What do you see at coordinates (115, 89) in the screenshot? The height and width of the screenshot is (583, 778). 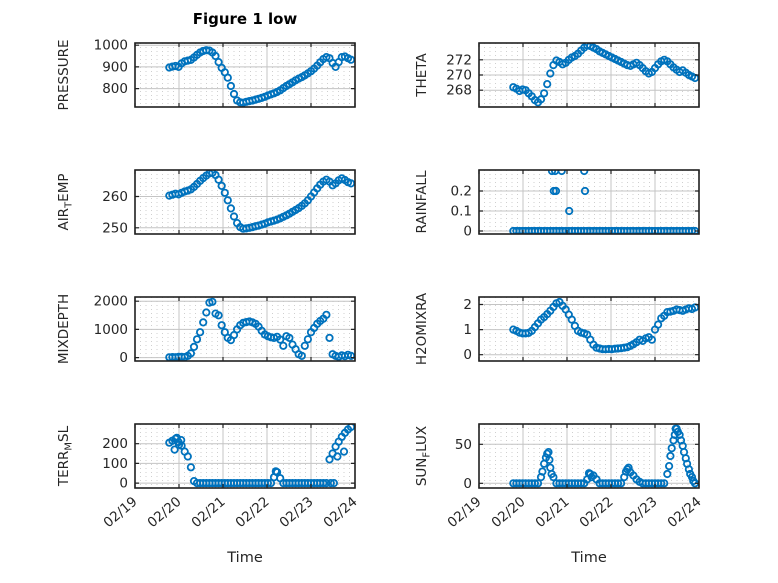 I see `y-tick-label: 800` at bounding box center [115, 89].